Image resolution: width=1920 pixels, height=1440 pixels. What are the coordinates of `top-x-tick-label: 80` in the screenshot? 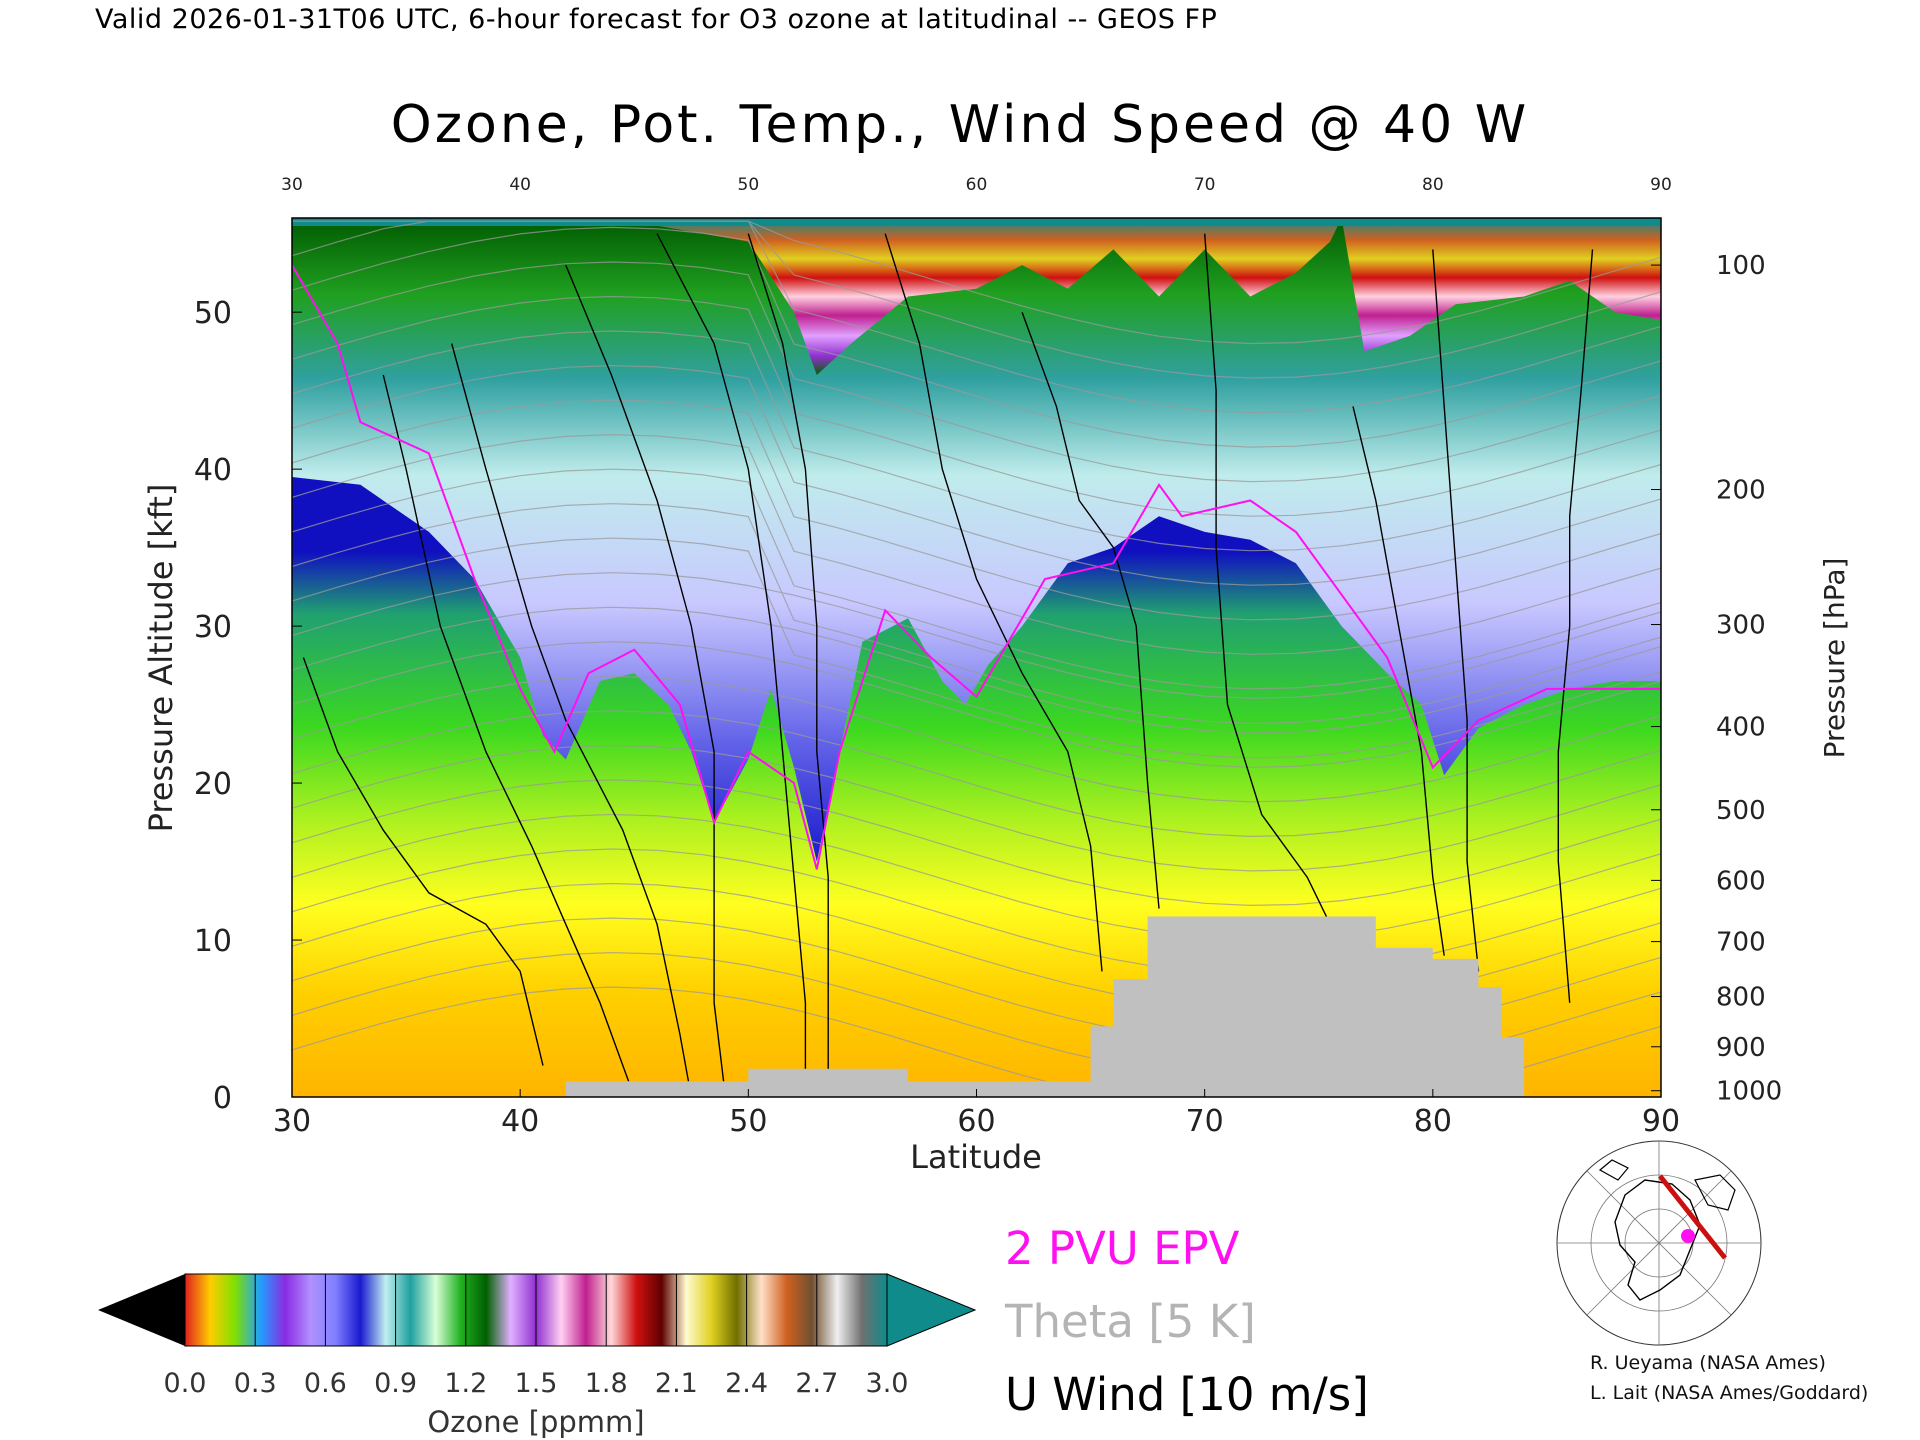 It's located at (1433, 185).